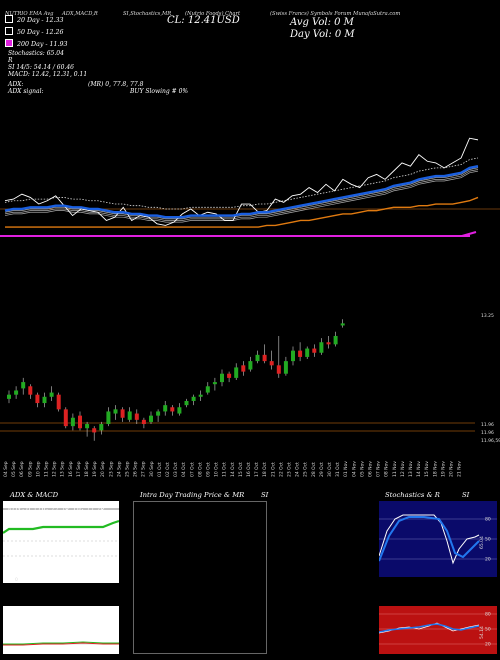  I want to click on stat-mr: (MR) 0, 77.8, 77.8, so click(116, 84).